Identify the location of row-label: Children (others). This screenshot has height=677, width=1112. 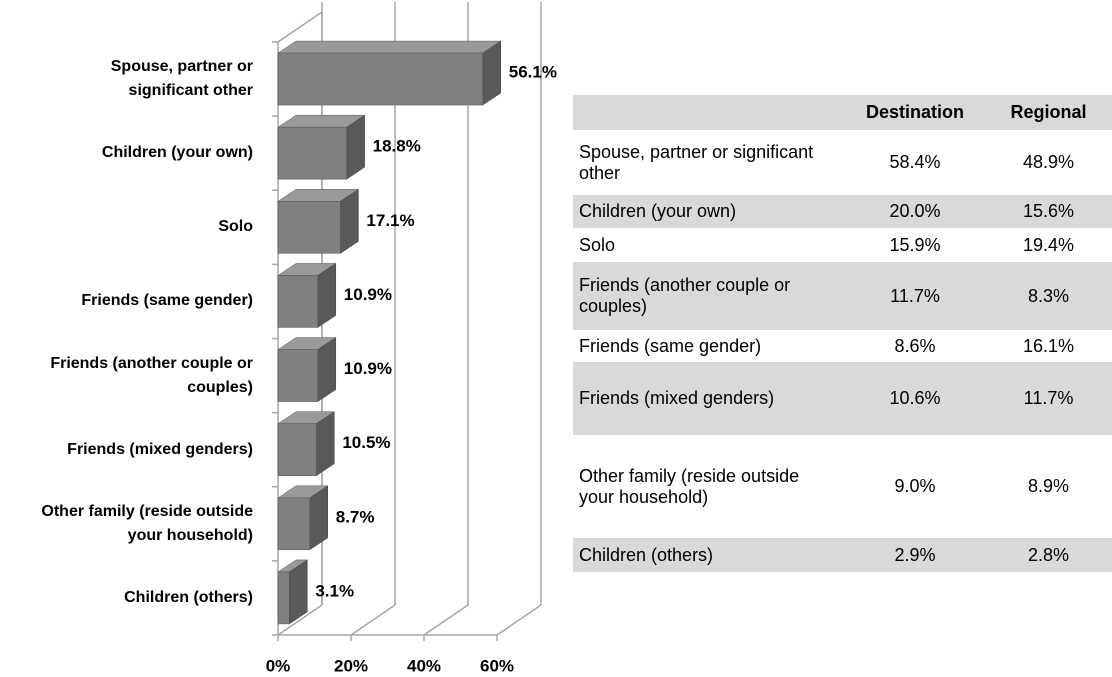
(646, 554).